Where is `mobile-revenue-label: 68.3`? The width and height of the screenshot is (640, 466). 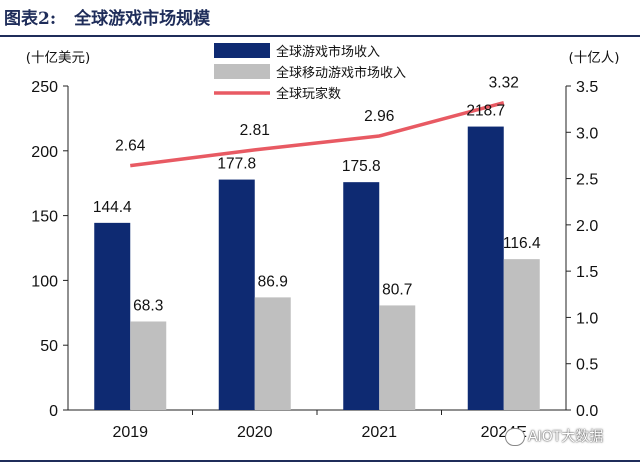
mobile-revenue-label: 68.3 is located at coordinates (148, 305).